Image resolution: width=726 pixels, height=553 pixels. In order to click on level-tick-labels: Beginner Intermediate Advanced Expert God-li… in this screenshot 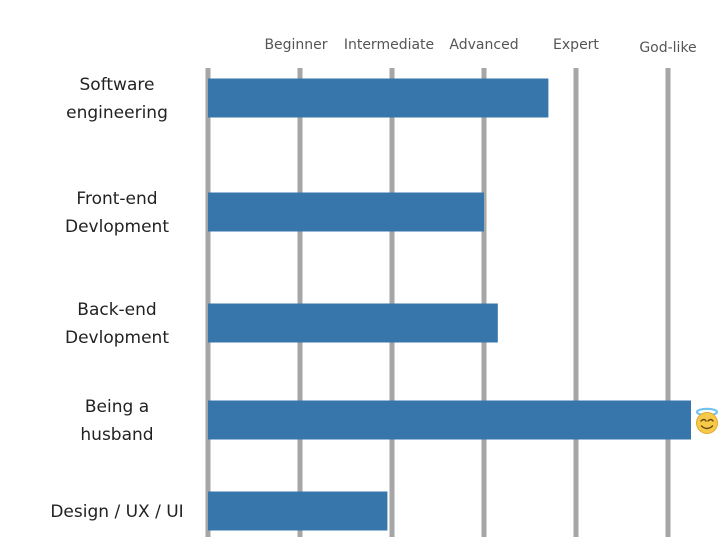, I will do `click(480, 46)`.